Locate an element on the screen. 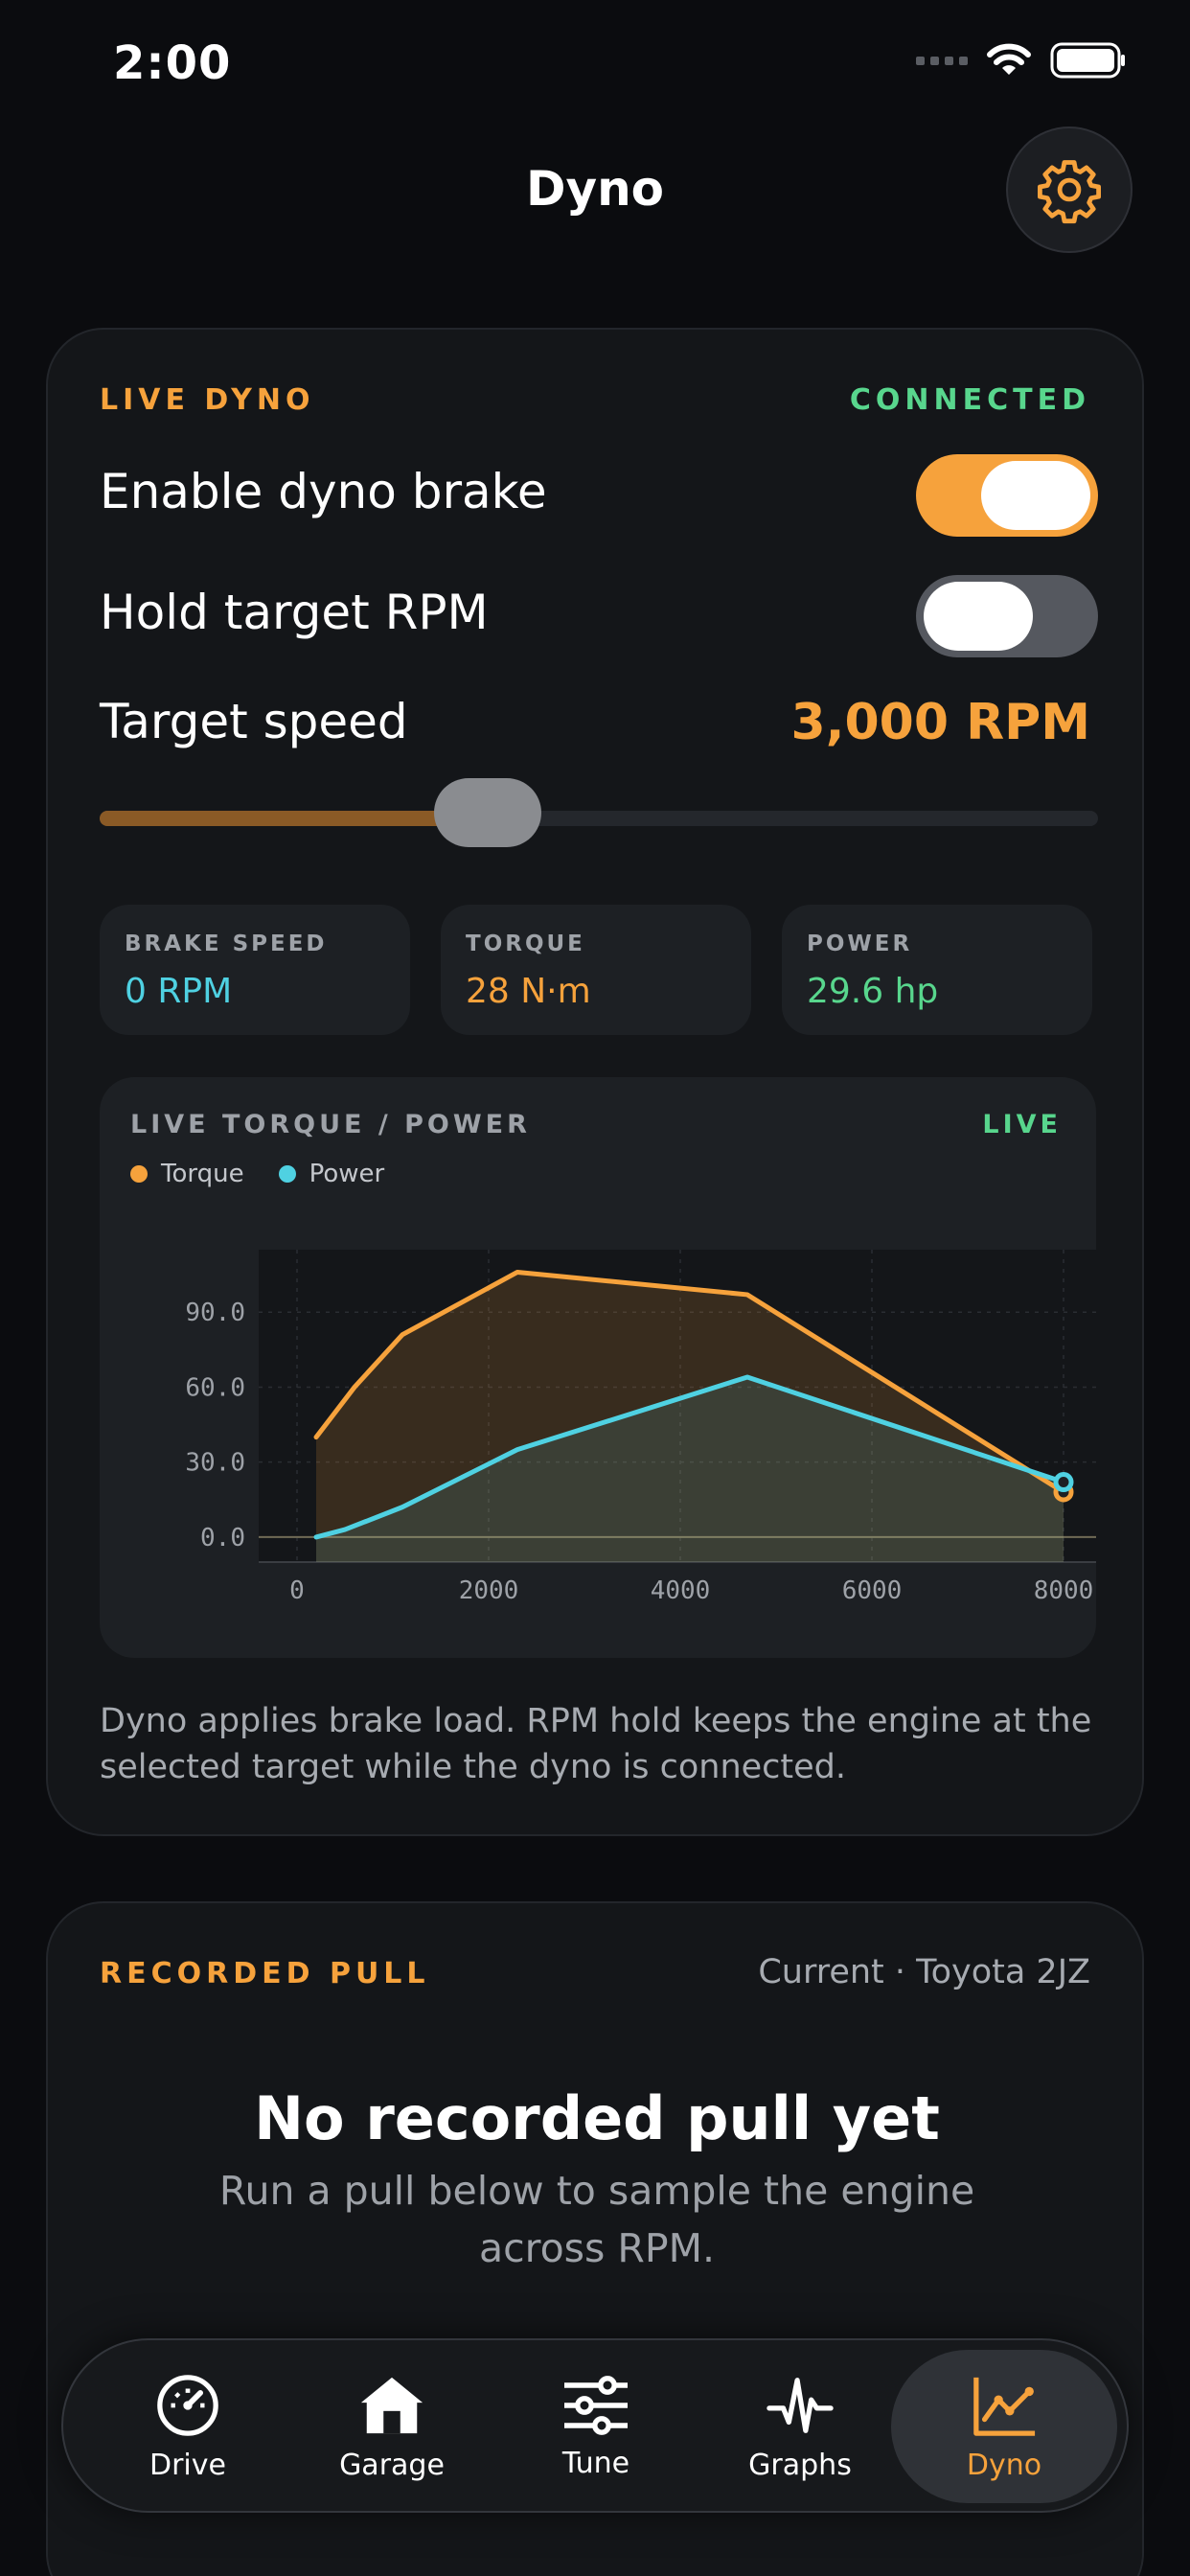 The width and height of the screenshot is (1190, 2576). live-dyno-label: LIVE DYNO is located at coordinates (207, 400).